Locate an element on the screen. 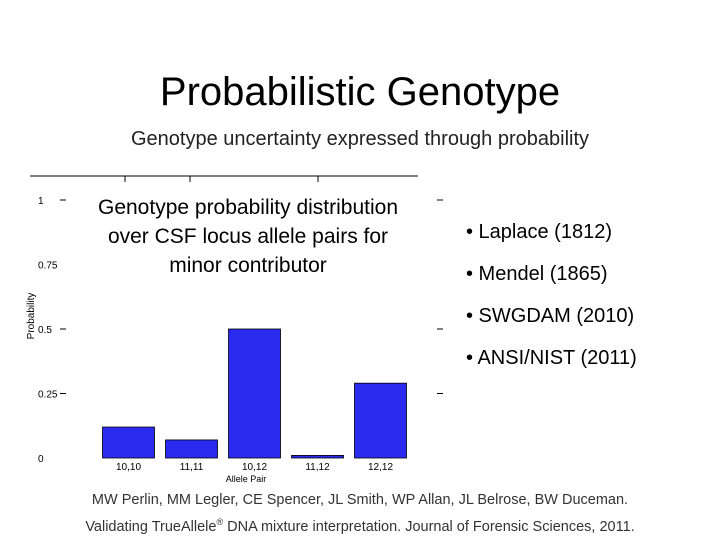  x-axis-label: Allele Pair is located at coordinates (246, 479).